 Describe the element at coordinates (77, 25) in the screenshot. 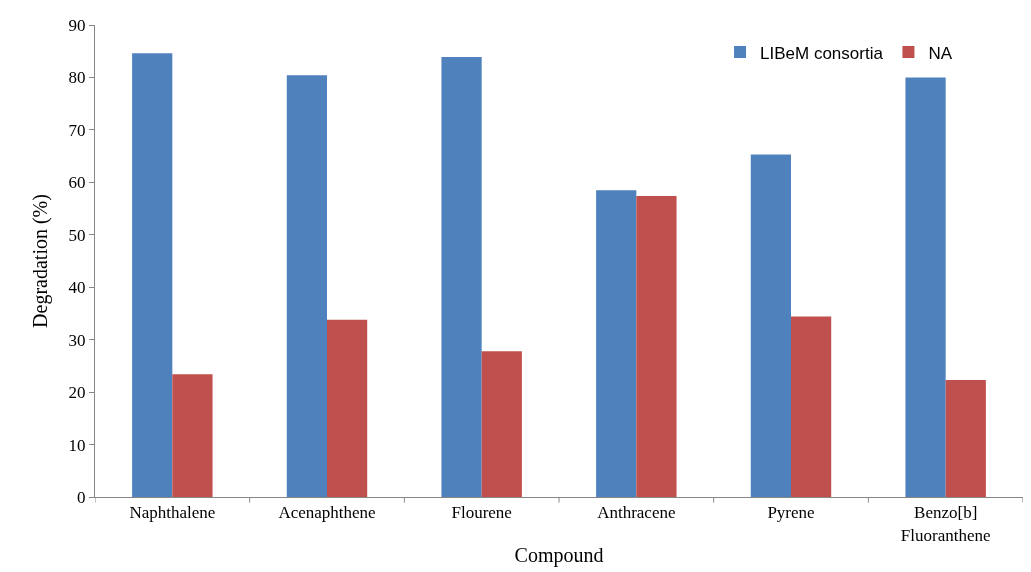

I see `y-tick-label: 90` at that location.